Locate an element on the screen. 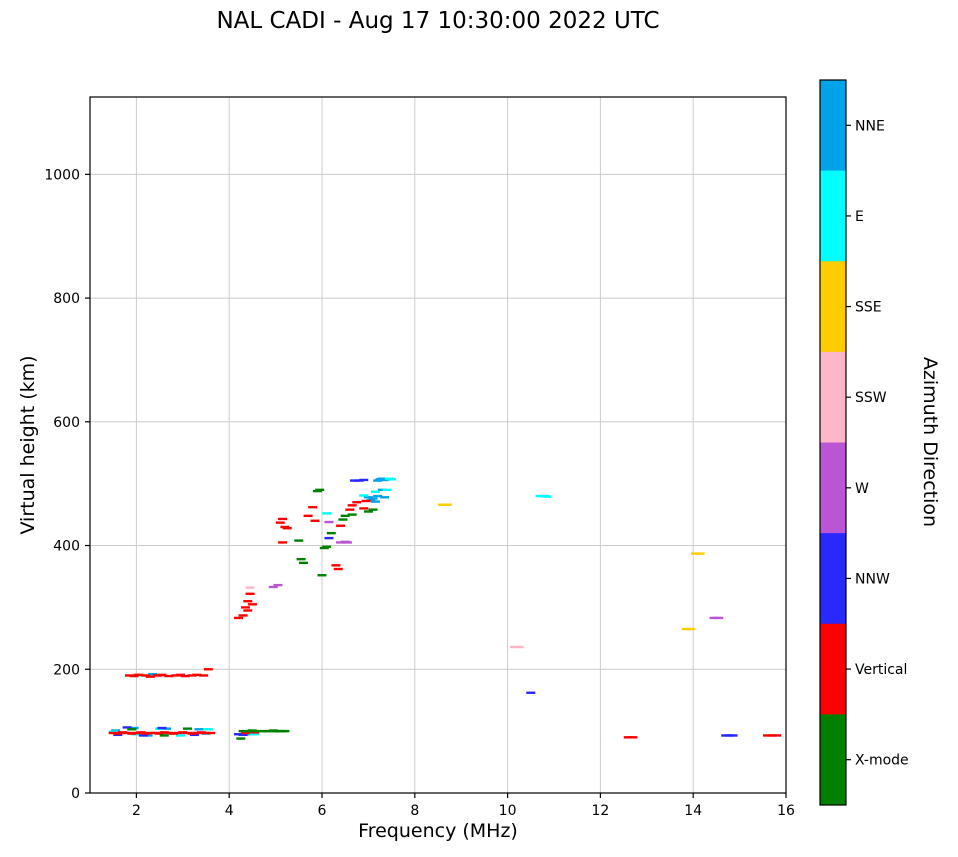 Image resolution: width=958 pixels, height=857 pixels. colorbar-segment-nnw is located at coordinates (833, 579).